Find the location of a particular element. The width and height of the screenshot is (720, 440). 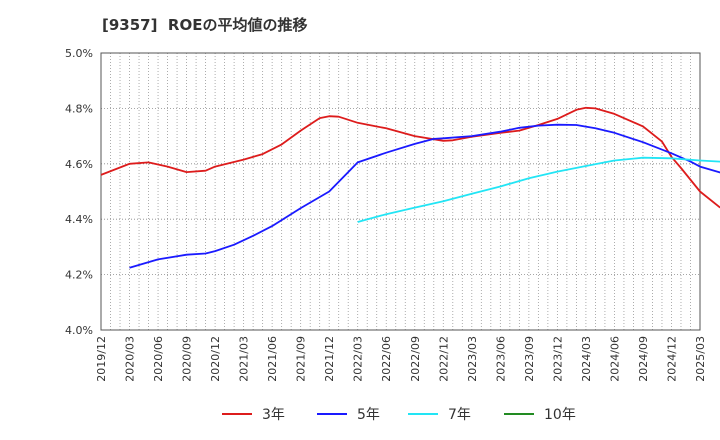

x-tick-label: 2020/12 is located at coordinates (215, 359).